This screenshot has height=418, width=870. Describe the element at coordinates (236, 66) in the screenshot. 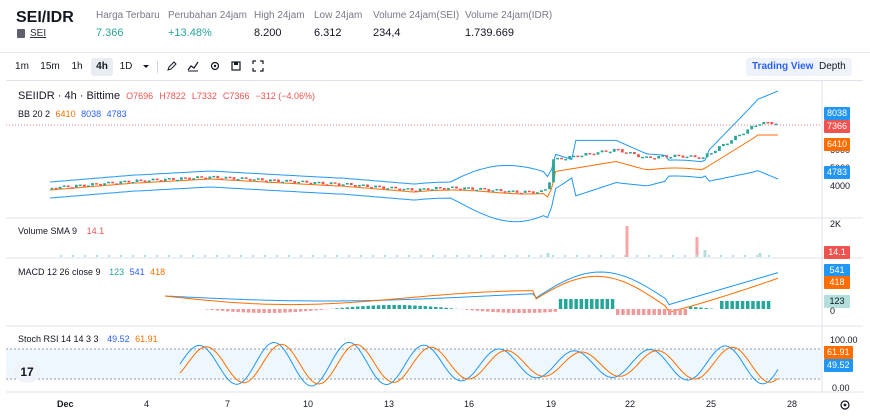

I see `snapshot-icon` at that location.